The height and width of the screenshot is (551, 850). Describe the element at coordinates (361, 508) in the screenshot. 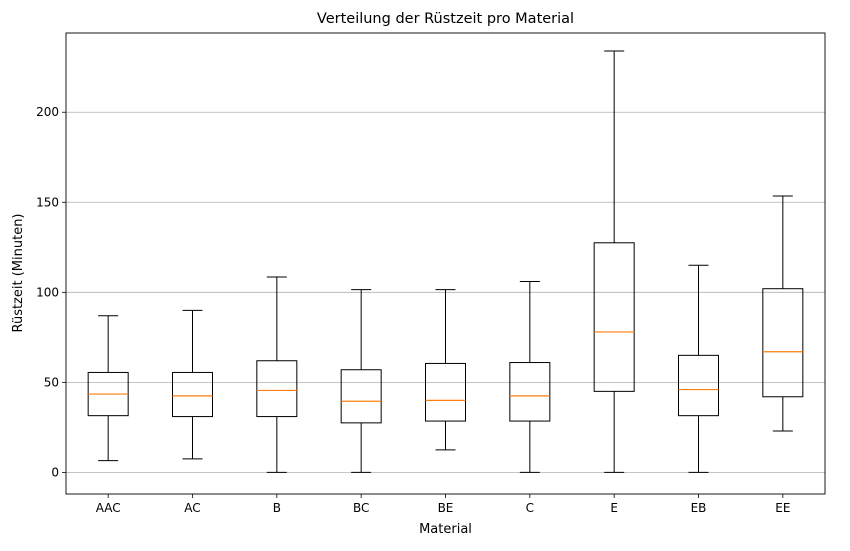

I see `x-tick-label: BC` at that location.